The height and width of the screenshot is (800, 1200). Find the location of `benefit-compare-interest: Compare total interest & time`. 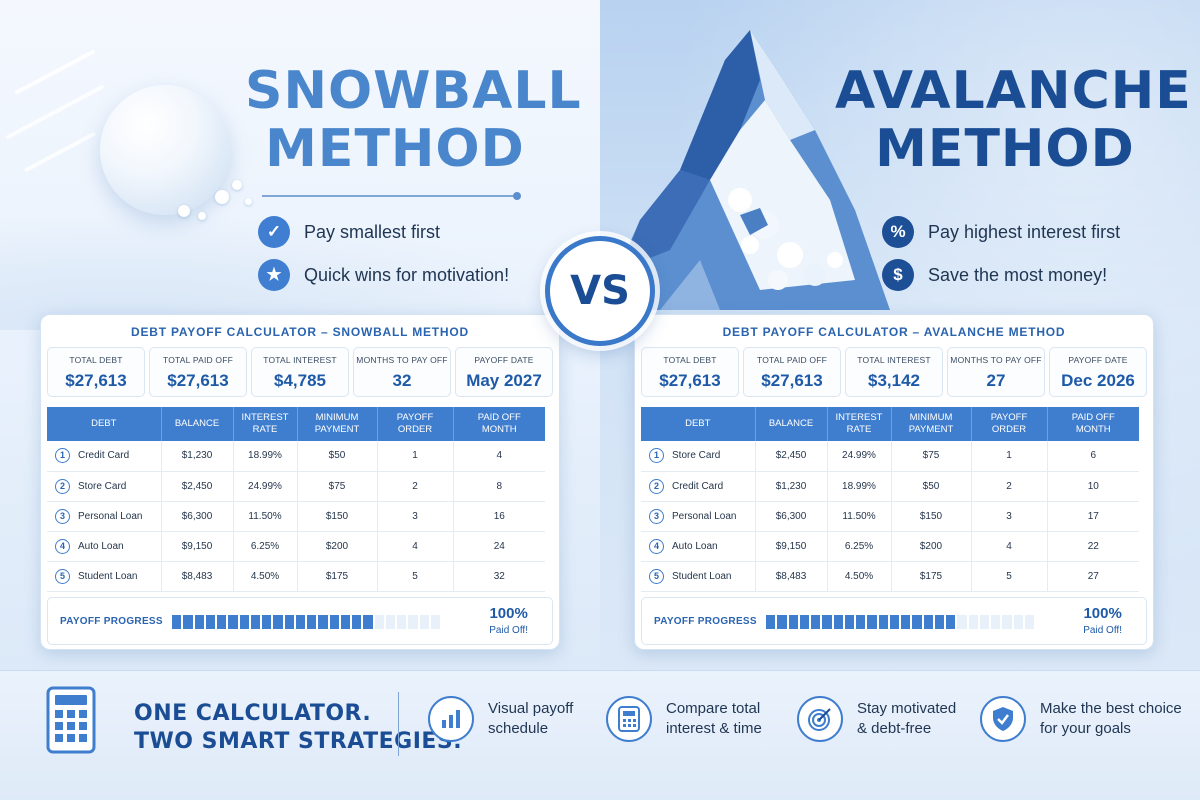

benefit-compare-interest: Compare total interest & time is located at coordinates (684, 719).